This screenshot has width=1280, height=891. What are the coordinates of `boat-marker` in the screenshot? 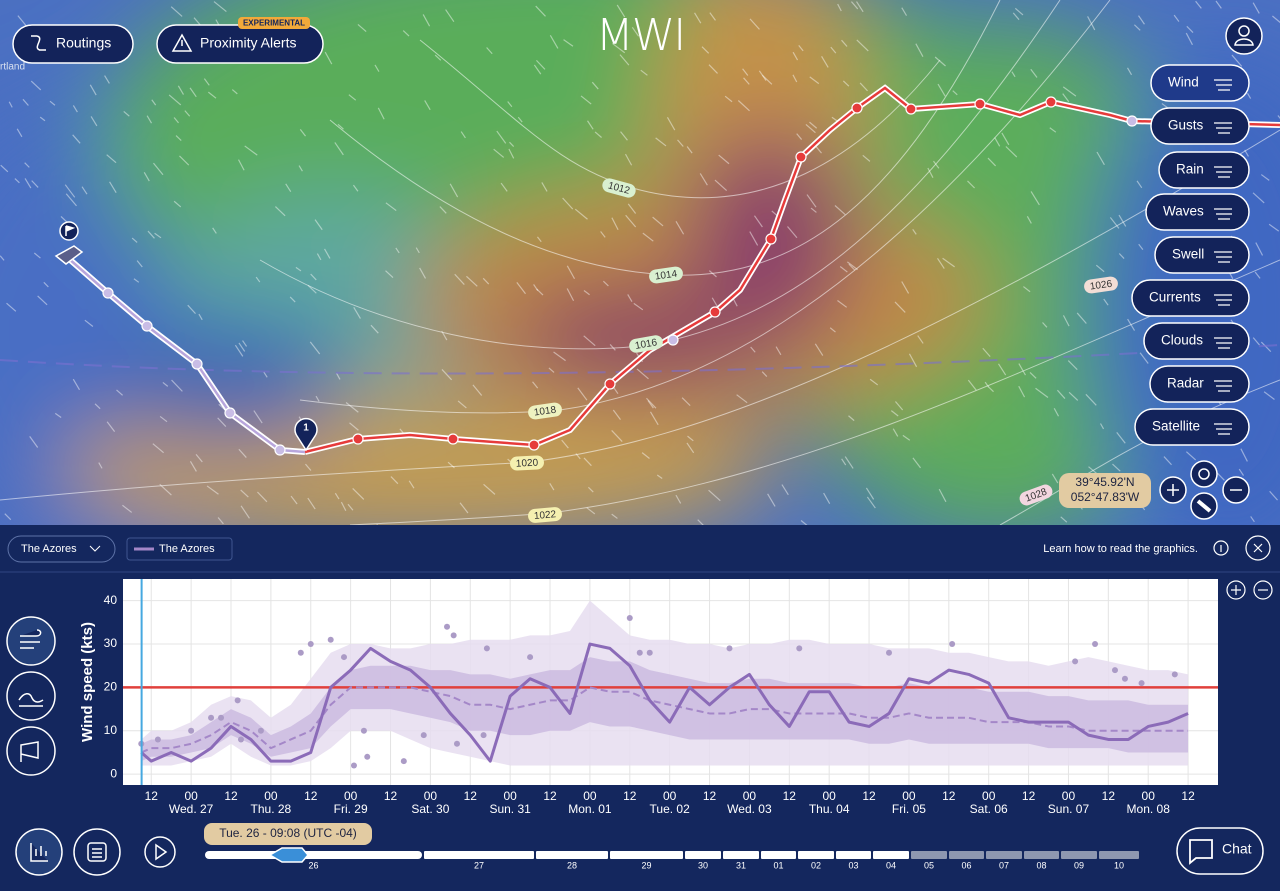 It's located at (69, 243).